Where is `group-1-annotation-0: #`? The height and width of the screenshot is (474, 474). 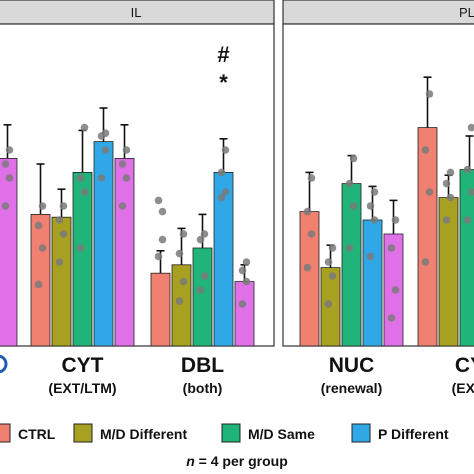 group-1-annotation-0: # is located at coordinates (223, 54).